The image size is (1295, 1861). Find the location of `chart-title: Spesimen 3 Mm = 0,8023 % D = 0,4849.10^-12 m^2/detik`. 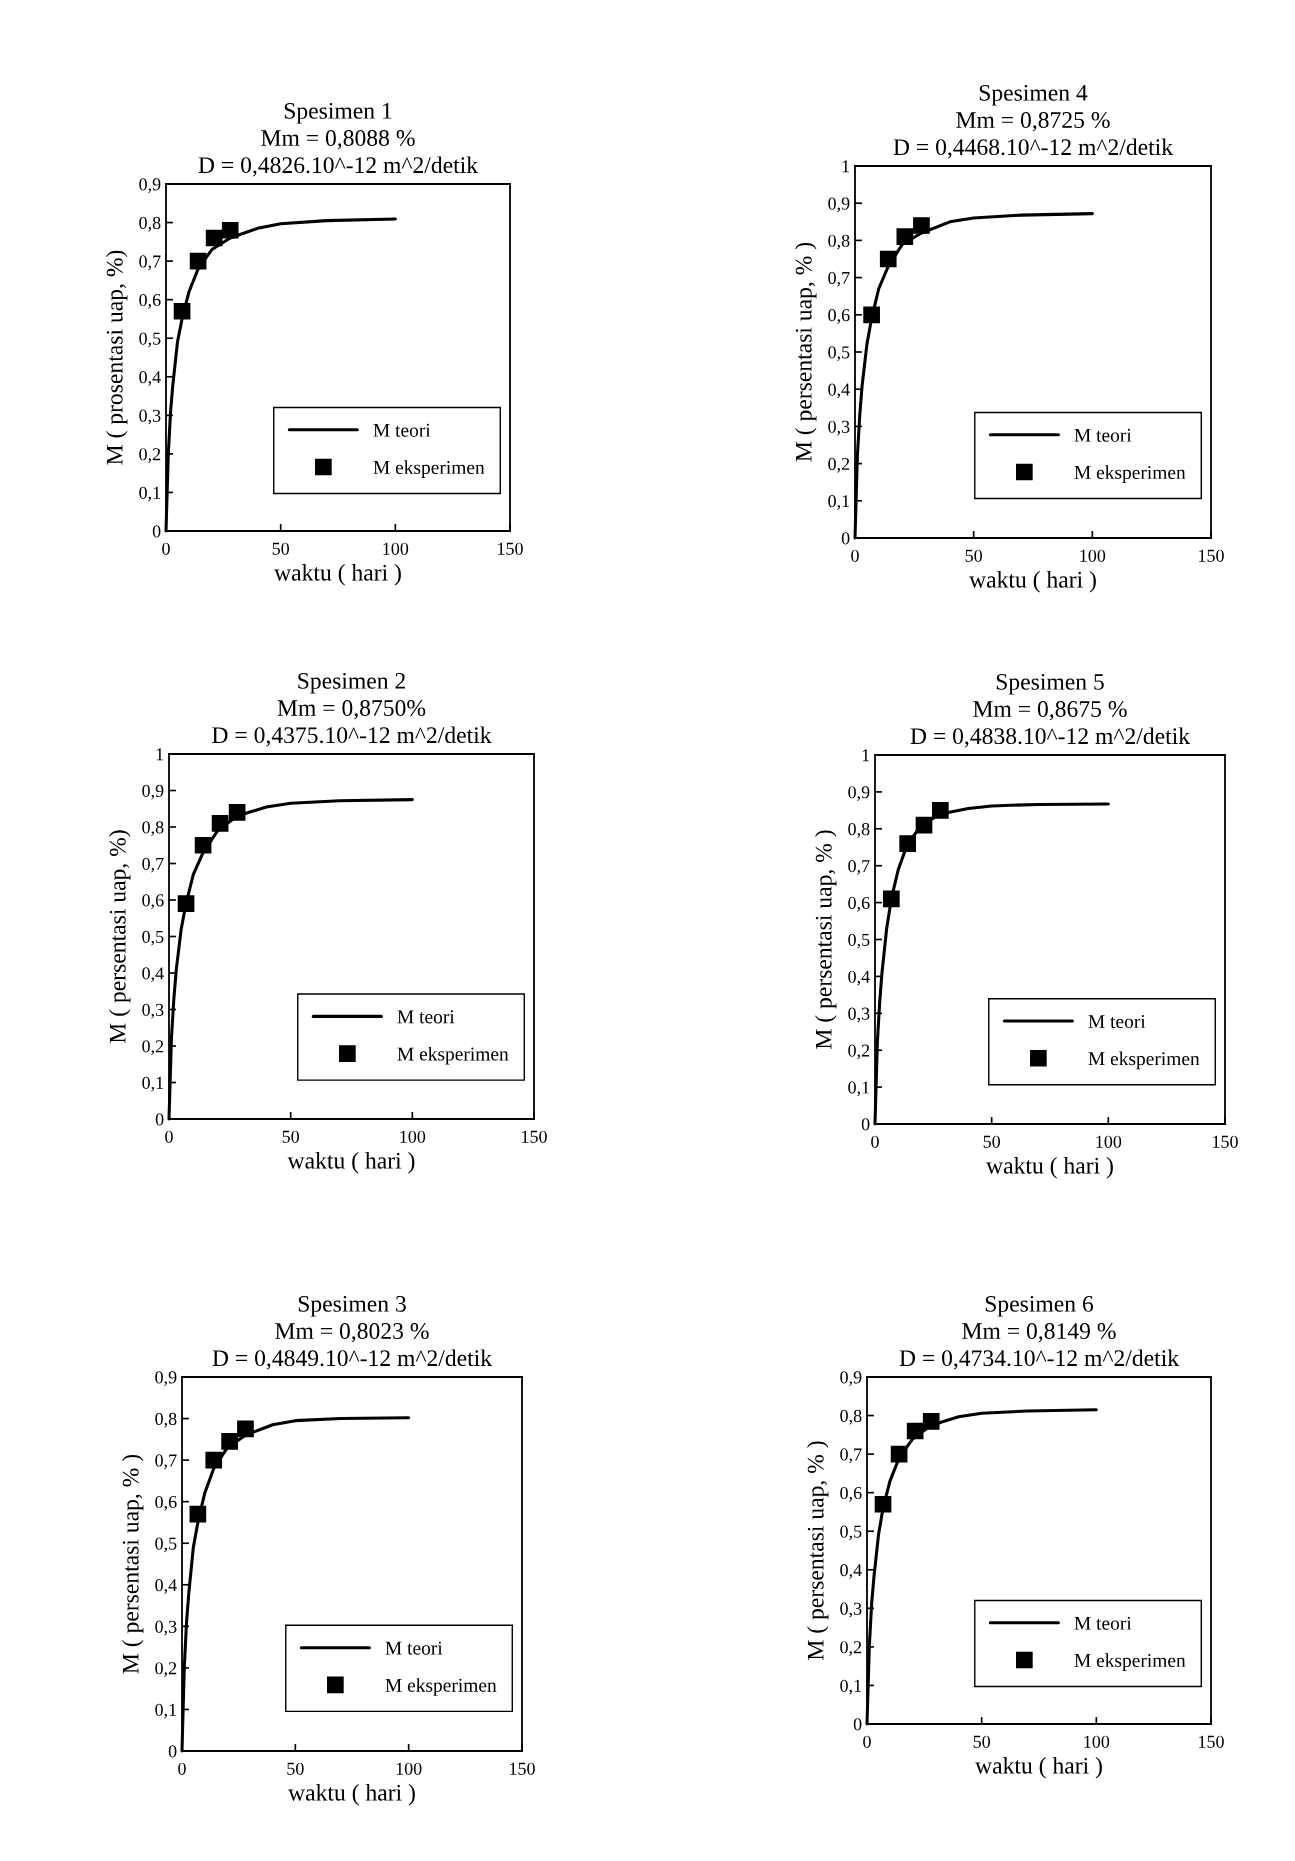

chart-title: Spesimen 3 Mm = 0,8023 % D = 0,4849.10^-12 m^2/detik is located at coordinates (352, 1332).